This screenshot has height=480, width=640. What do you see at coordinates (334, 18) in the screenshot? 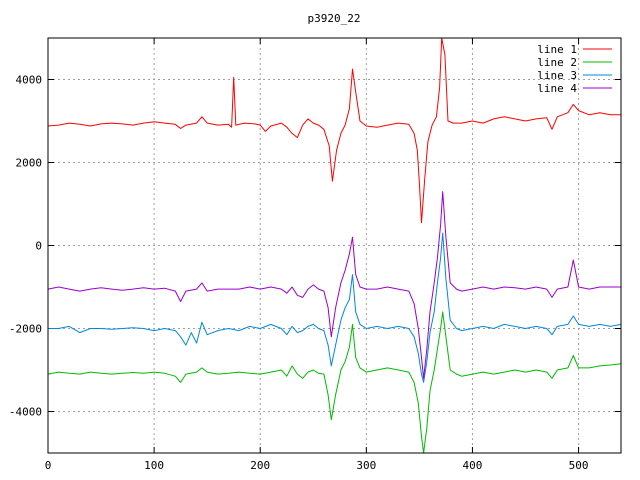
I see `chart-title: p3920_22` at bounding box center [334, 18].